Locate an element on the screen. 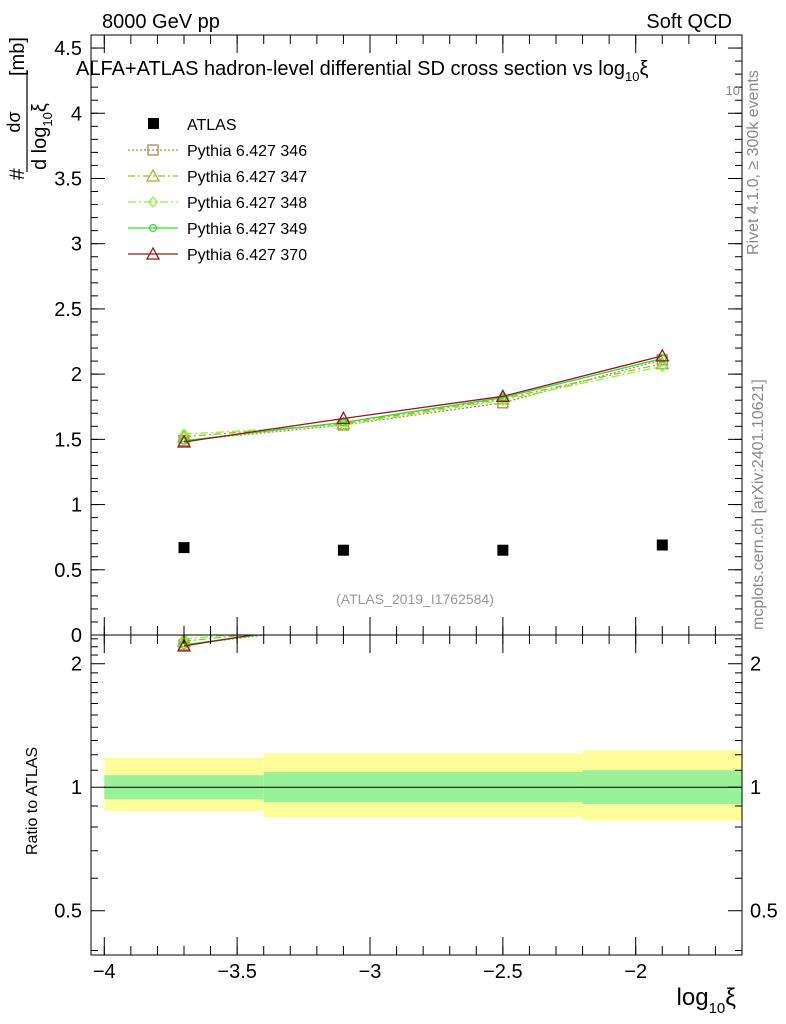 The width and height of the screenshot is (786, 1024). ratio-ytick-label-left-0: 0.5 is located at coordinates (68, 912).